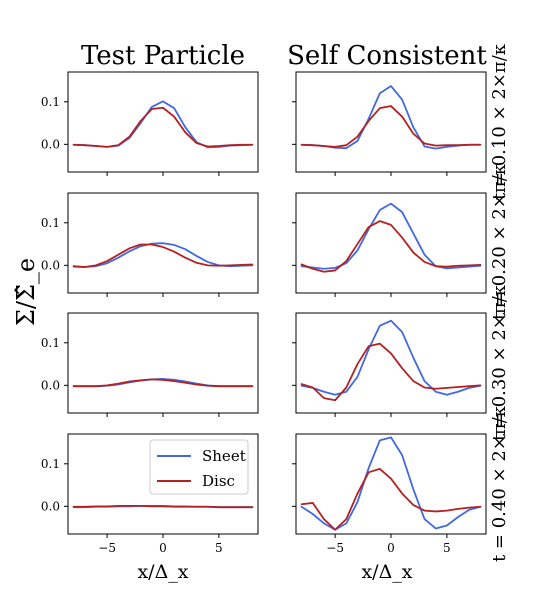 The image size is (538, 599). I want to click on series-sheet-line-r4-sc, so click(391, 483).